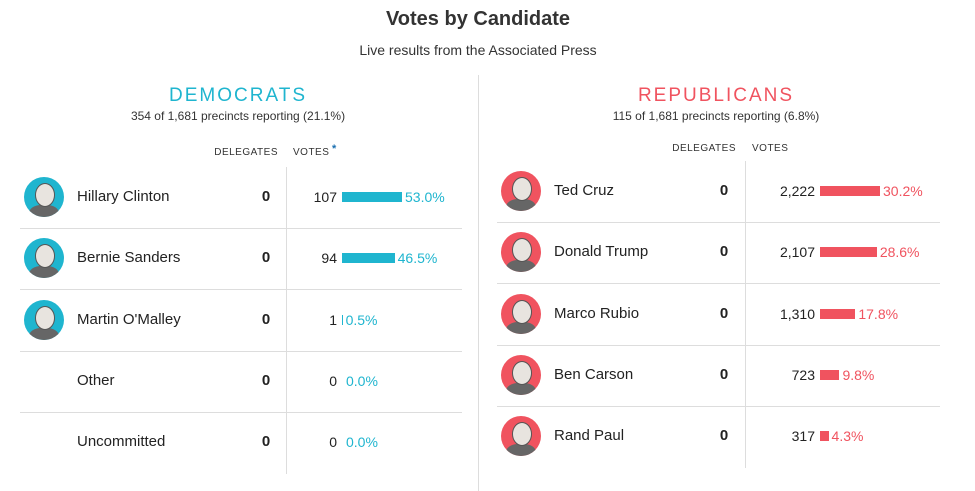 The height and width of the screenshot is (491, 975). Describe the element at coordinates (878, 313) in the screenshot. I see `percent-label: 17.8%` at that location.